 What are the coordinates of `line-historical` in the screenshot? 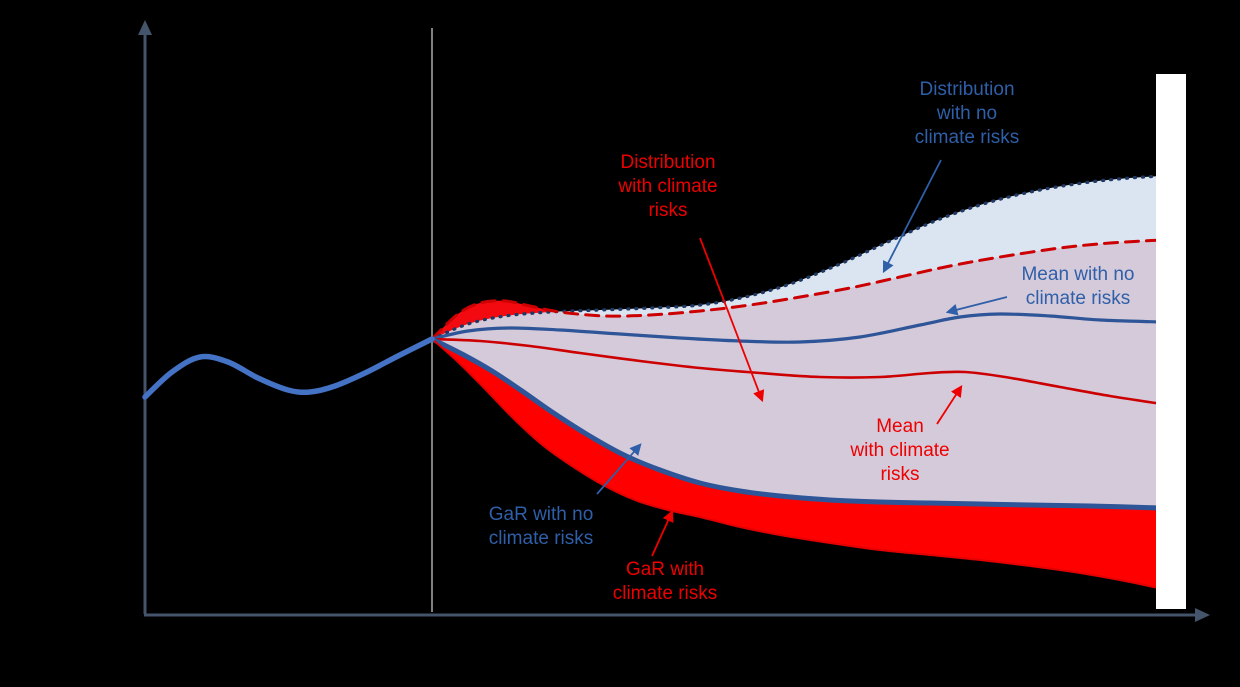 It's located at (288, 368).